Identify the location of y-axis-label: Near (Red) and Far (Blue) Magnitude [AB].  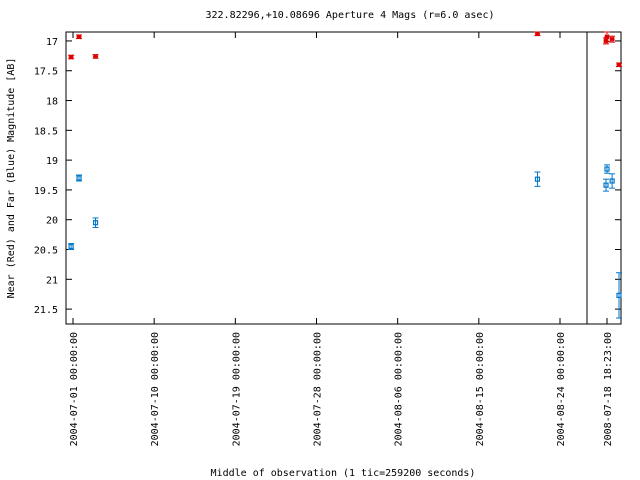
(11, 178).